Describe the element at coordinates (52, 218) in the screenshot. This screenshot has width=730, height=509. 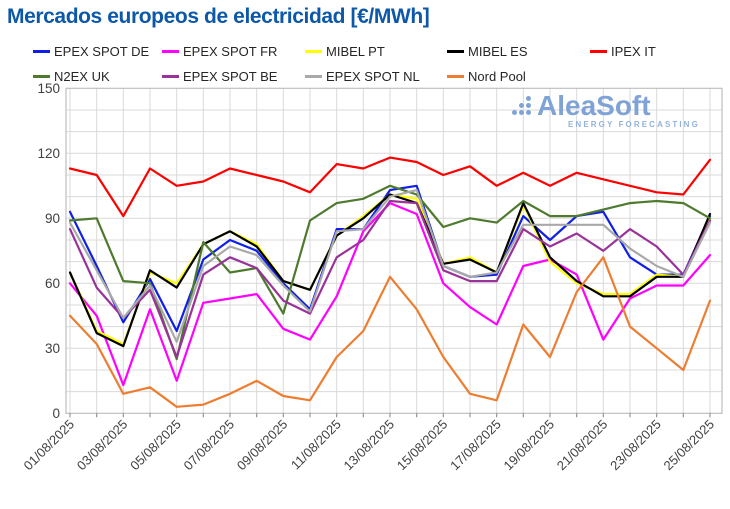
I see `y-tick-label: 90` at that location.